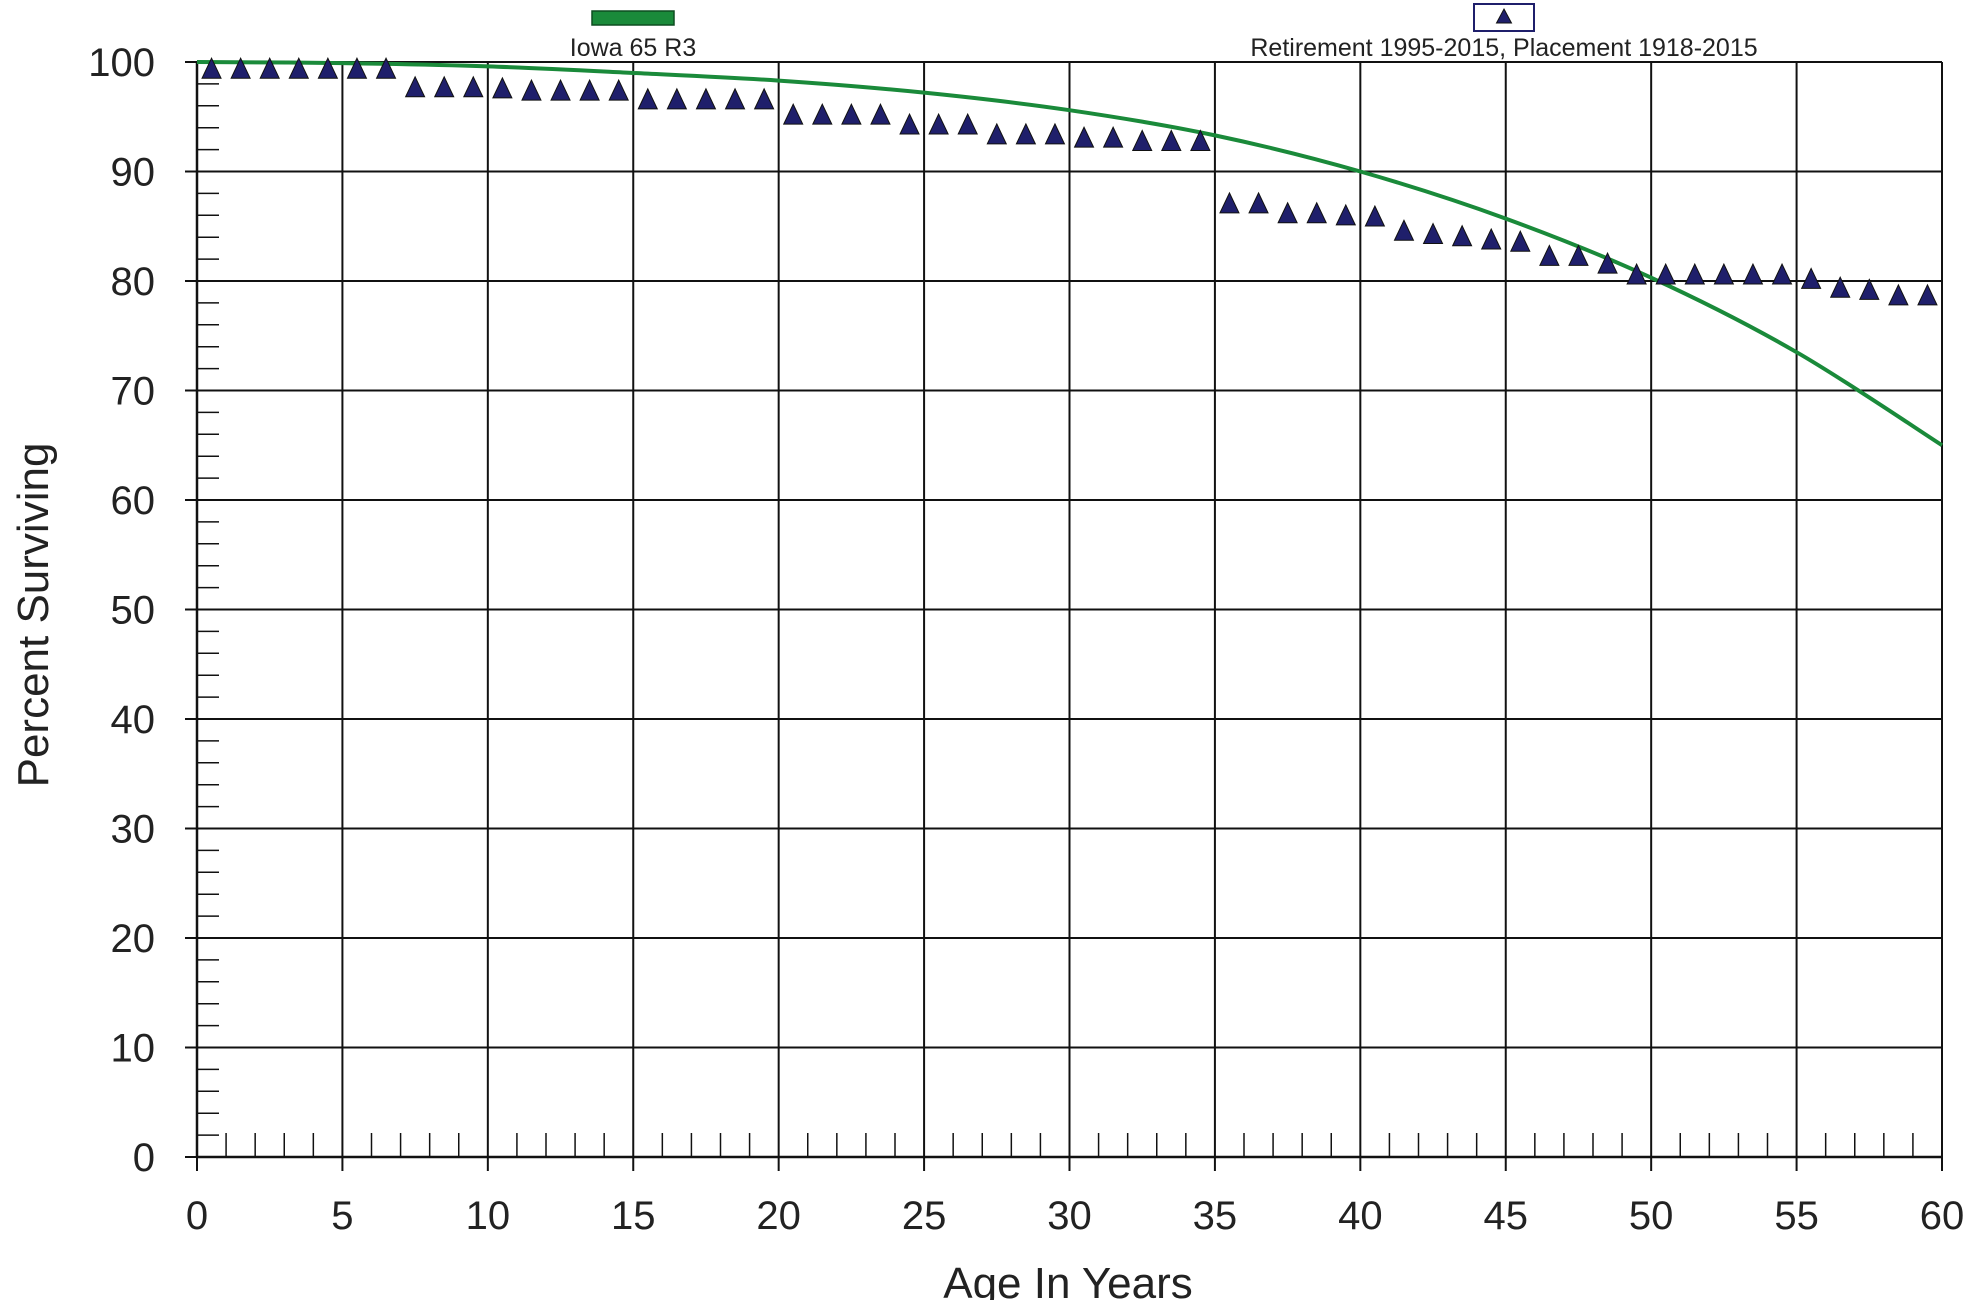 Image resolution: width=1979 pixels, height=1300 pixels. Describe the element at coordinates (1504, 15) in the screenshot. I see `legend-triangle-marker-icon` at that location.